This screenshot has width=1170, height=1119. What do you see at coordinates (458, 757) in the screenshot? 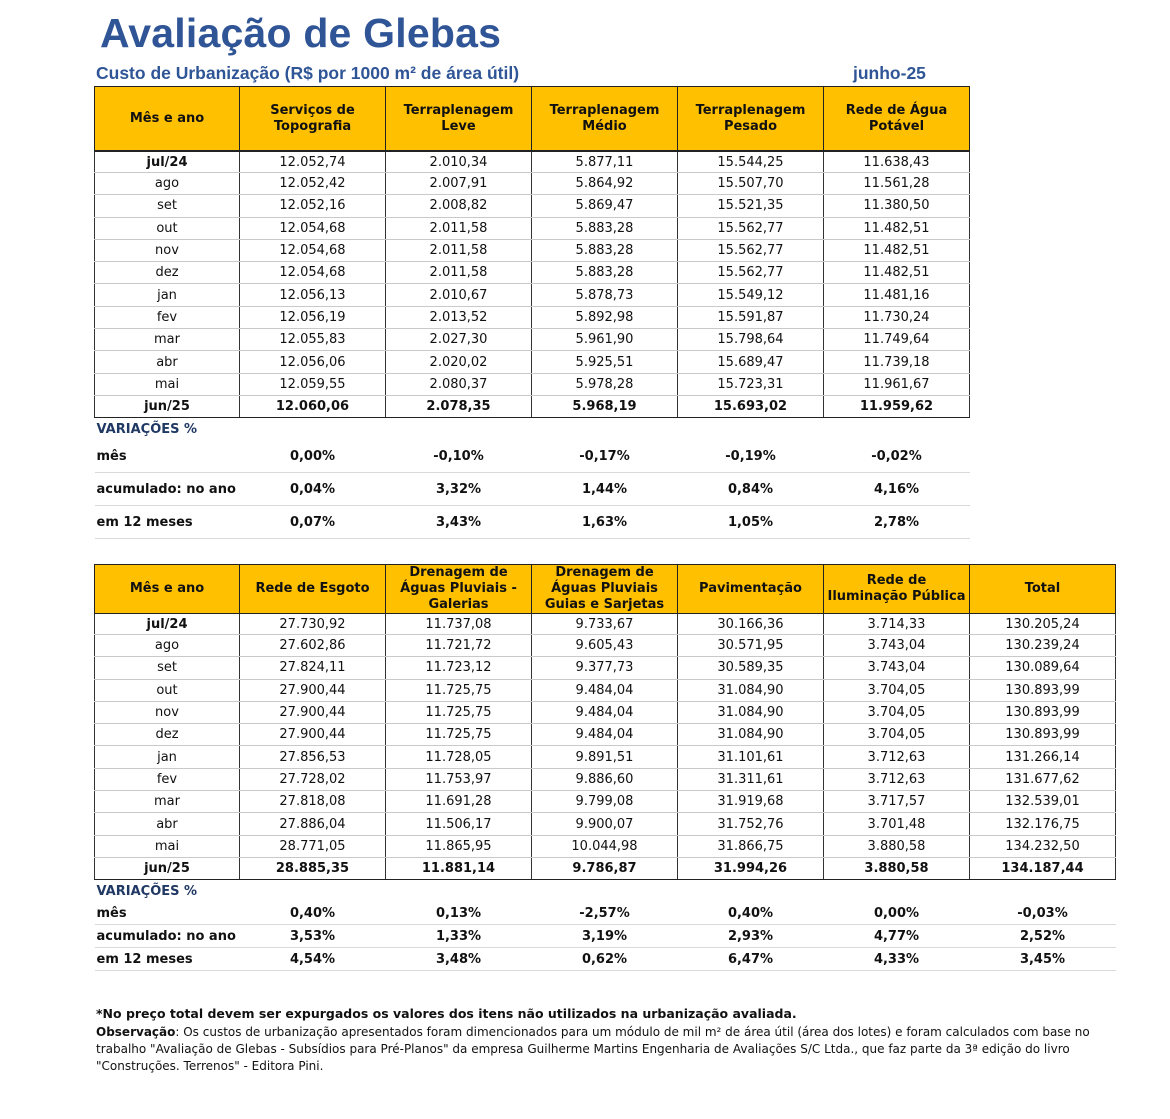
I see `value-cell: 11.728,05` at bounding box center [458, 757].